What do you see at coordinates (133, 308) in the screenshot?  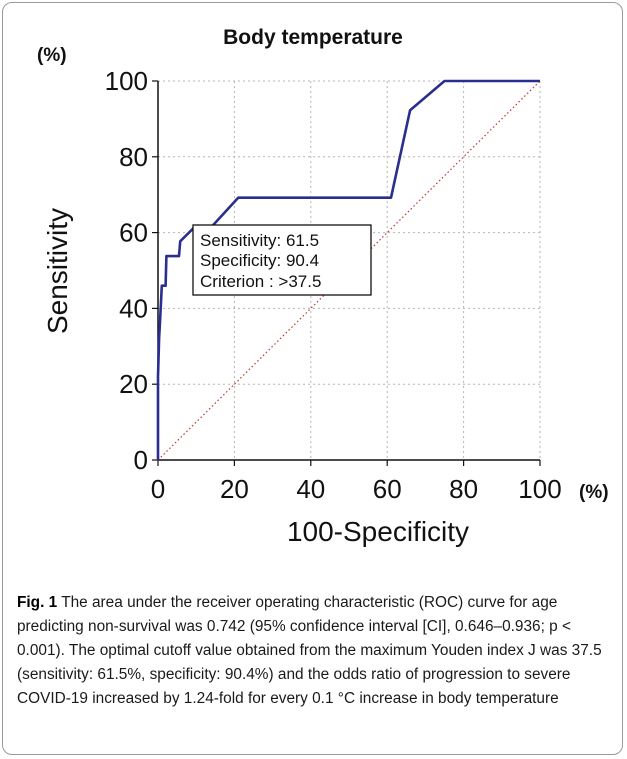 I see `y-tick-label-2: 40` at bounding box center [133, 308].